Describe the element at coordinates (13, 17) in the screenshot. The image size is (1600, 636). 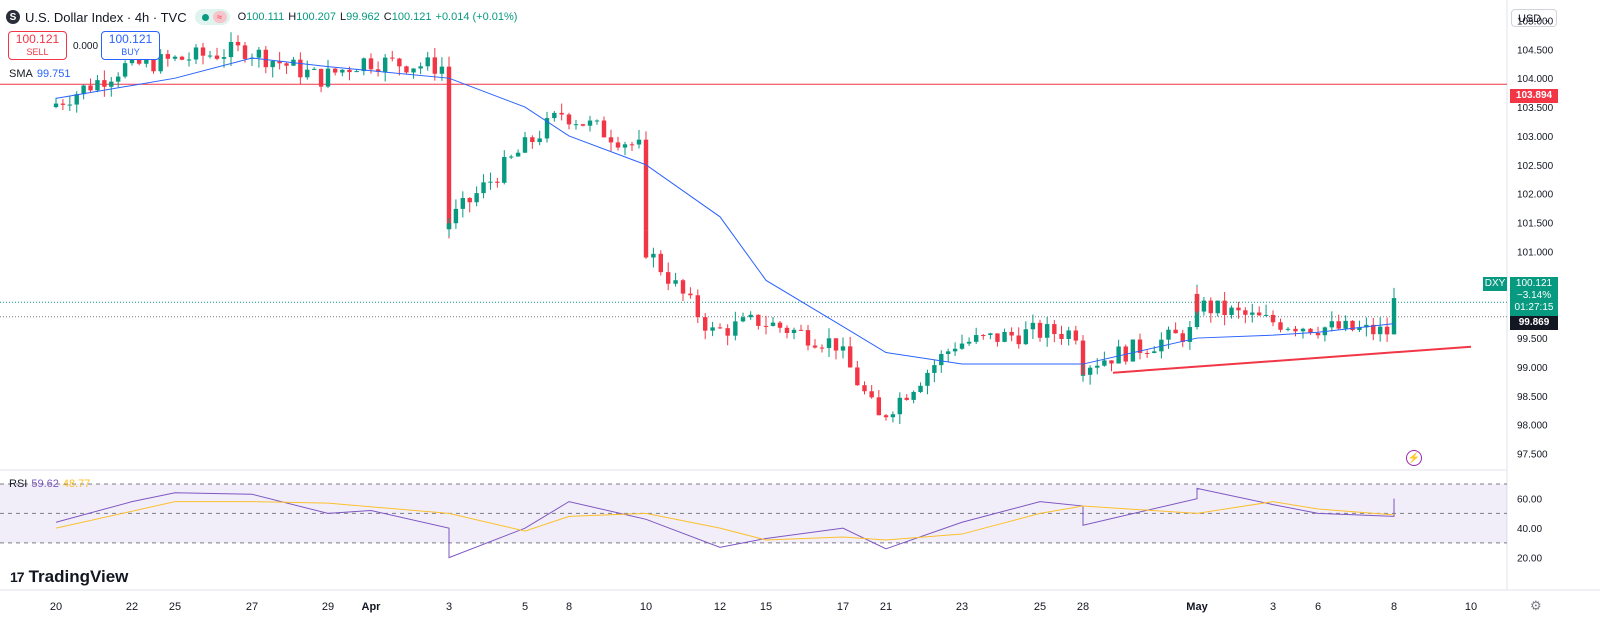
I see `symbol-logo-icon: S` at that location.